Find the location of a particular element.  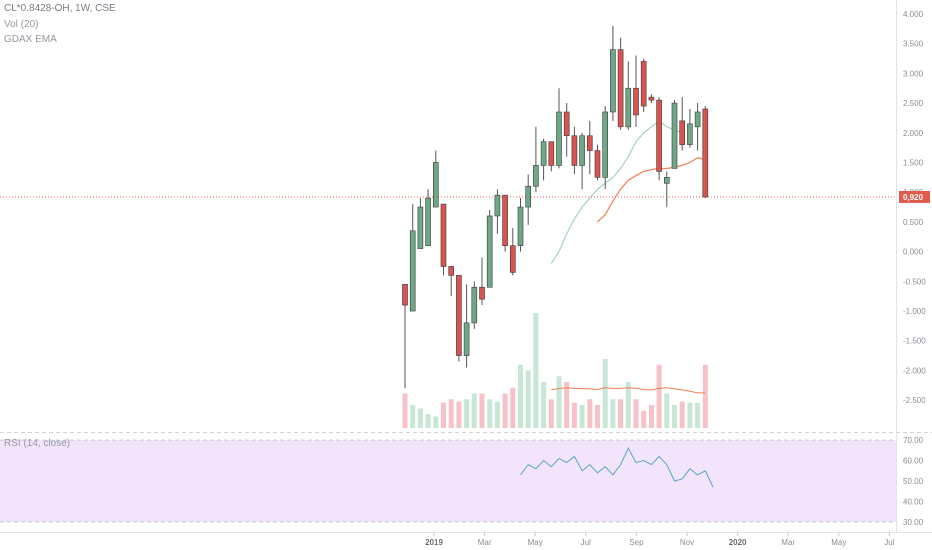

rsi-line is located at coordinates (617, 467).